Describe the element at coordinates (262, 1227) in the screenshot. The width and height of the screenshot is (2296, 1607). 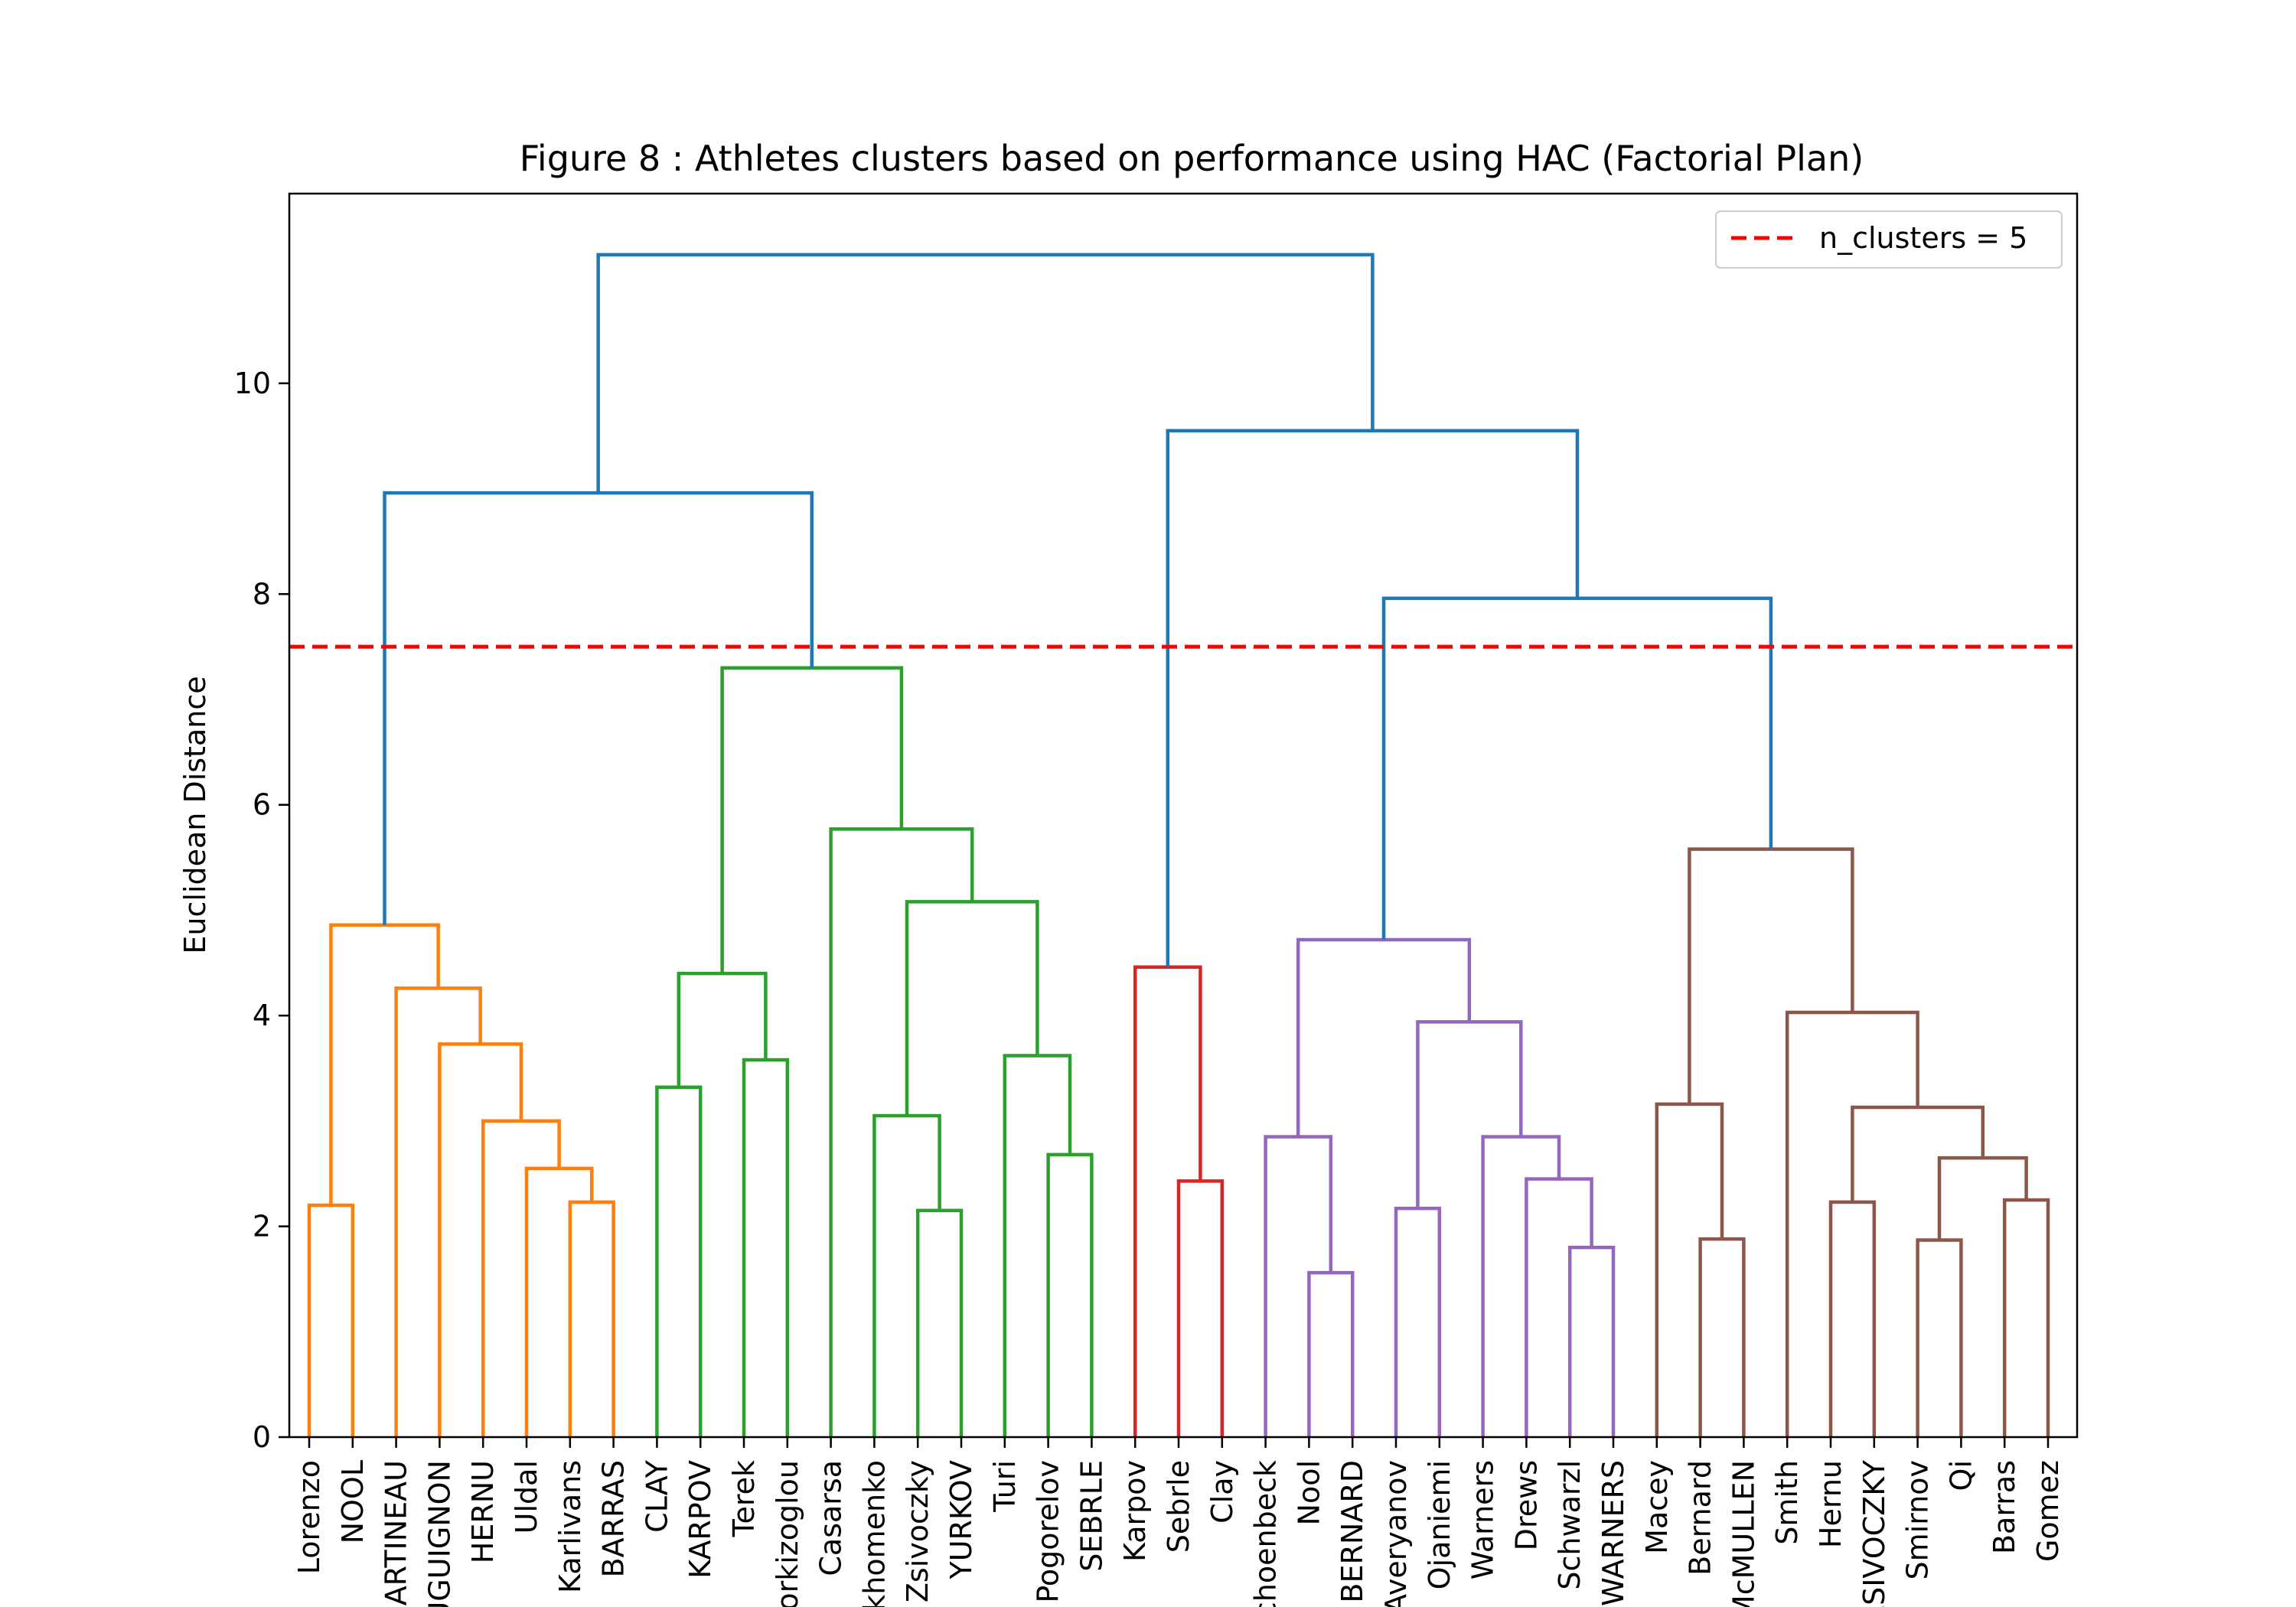
I see `y-tick-label: 2` at that location.